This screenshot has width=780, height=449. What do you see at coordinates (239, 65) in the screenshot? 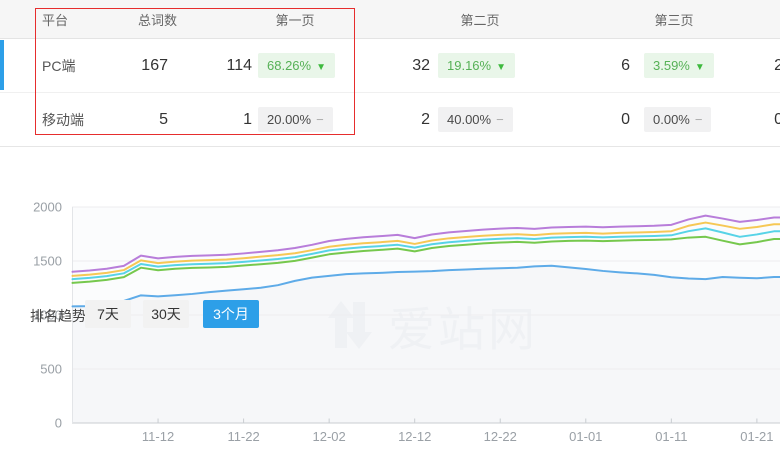
I see `page1-count: 114` at bounding box center [239, 65].